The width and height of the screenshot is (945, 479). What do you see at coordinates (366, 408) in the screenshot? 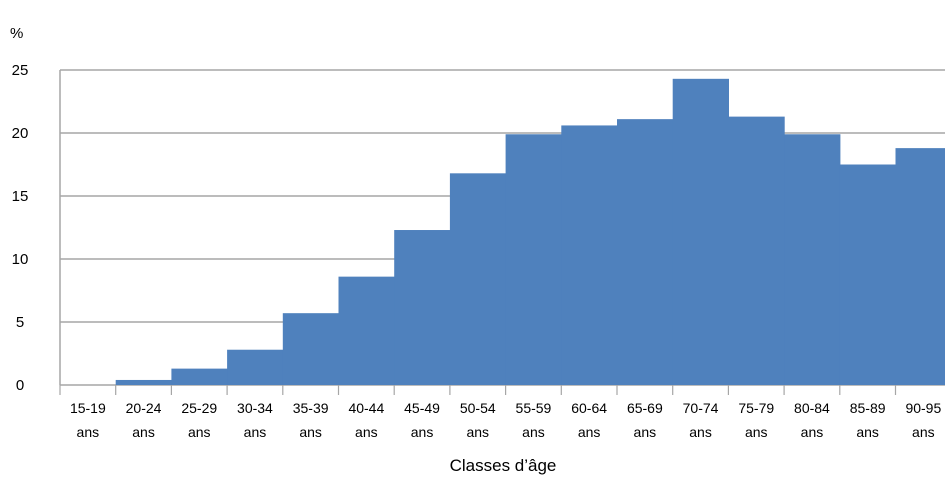
I see `x-tick-label-40-44: 40-44` at bounding box center [366, 408].